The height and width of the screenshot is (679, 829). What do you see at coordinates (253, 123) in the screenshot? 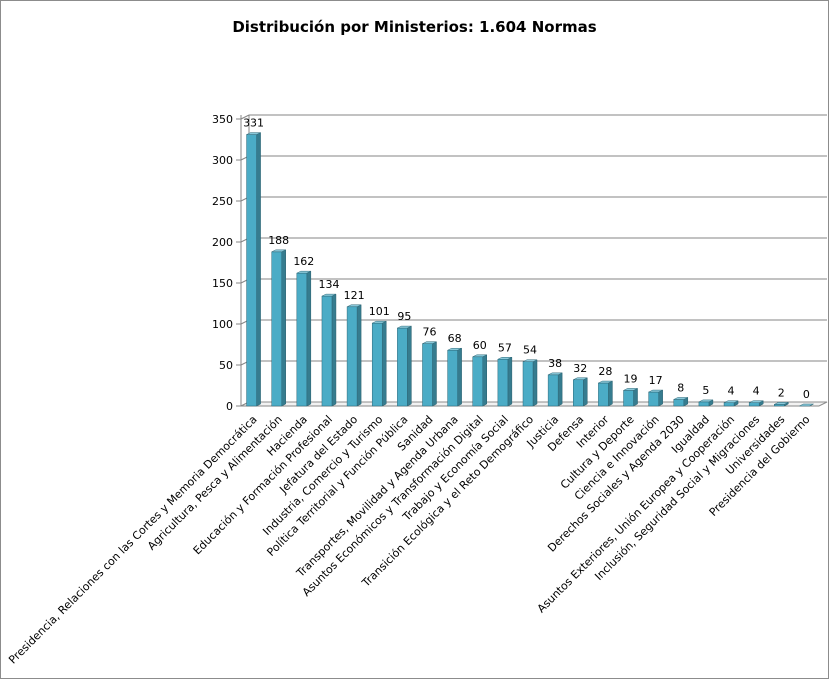
I see `data-label: 331` at bounding box center [253, 123].